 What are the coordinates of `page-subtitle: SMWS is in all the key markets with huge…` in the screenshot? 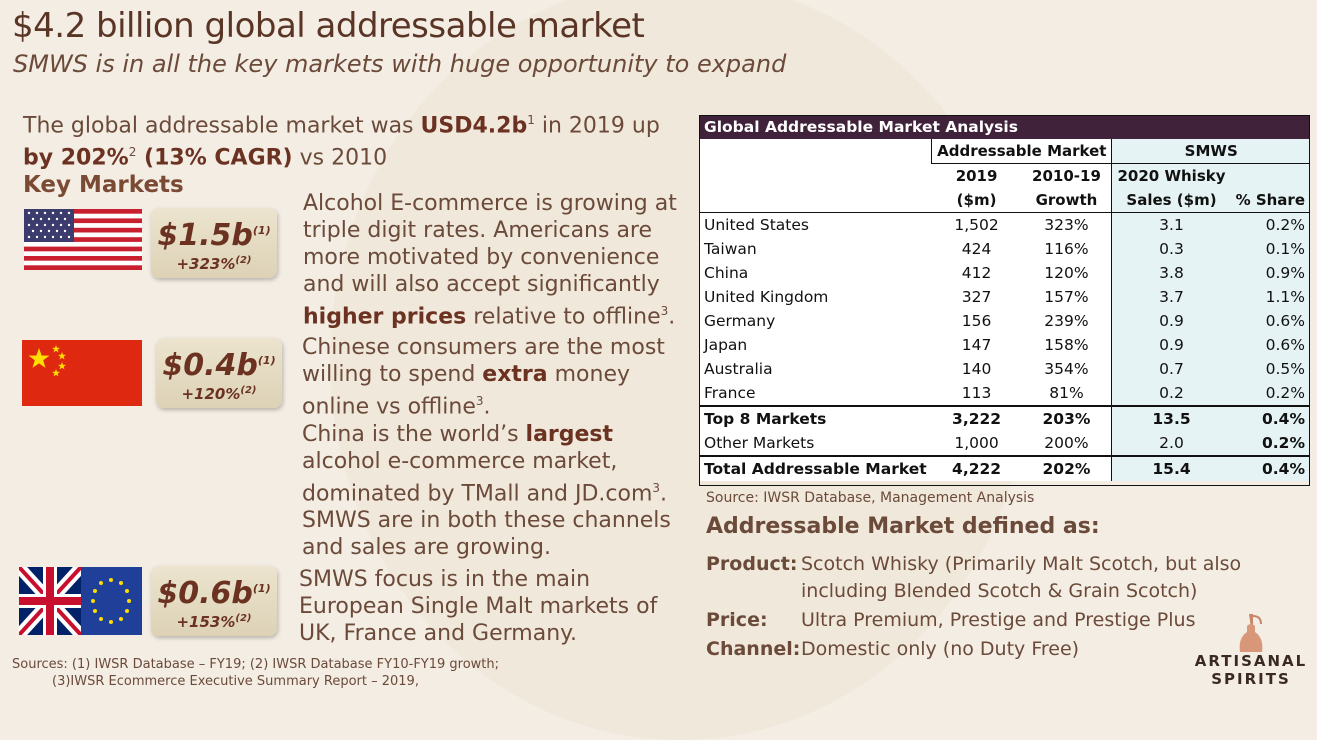 It's located at (400, 64).